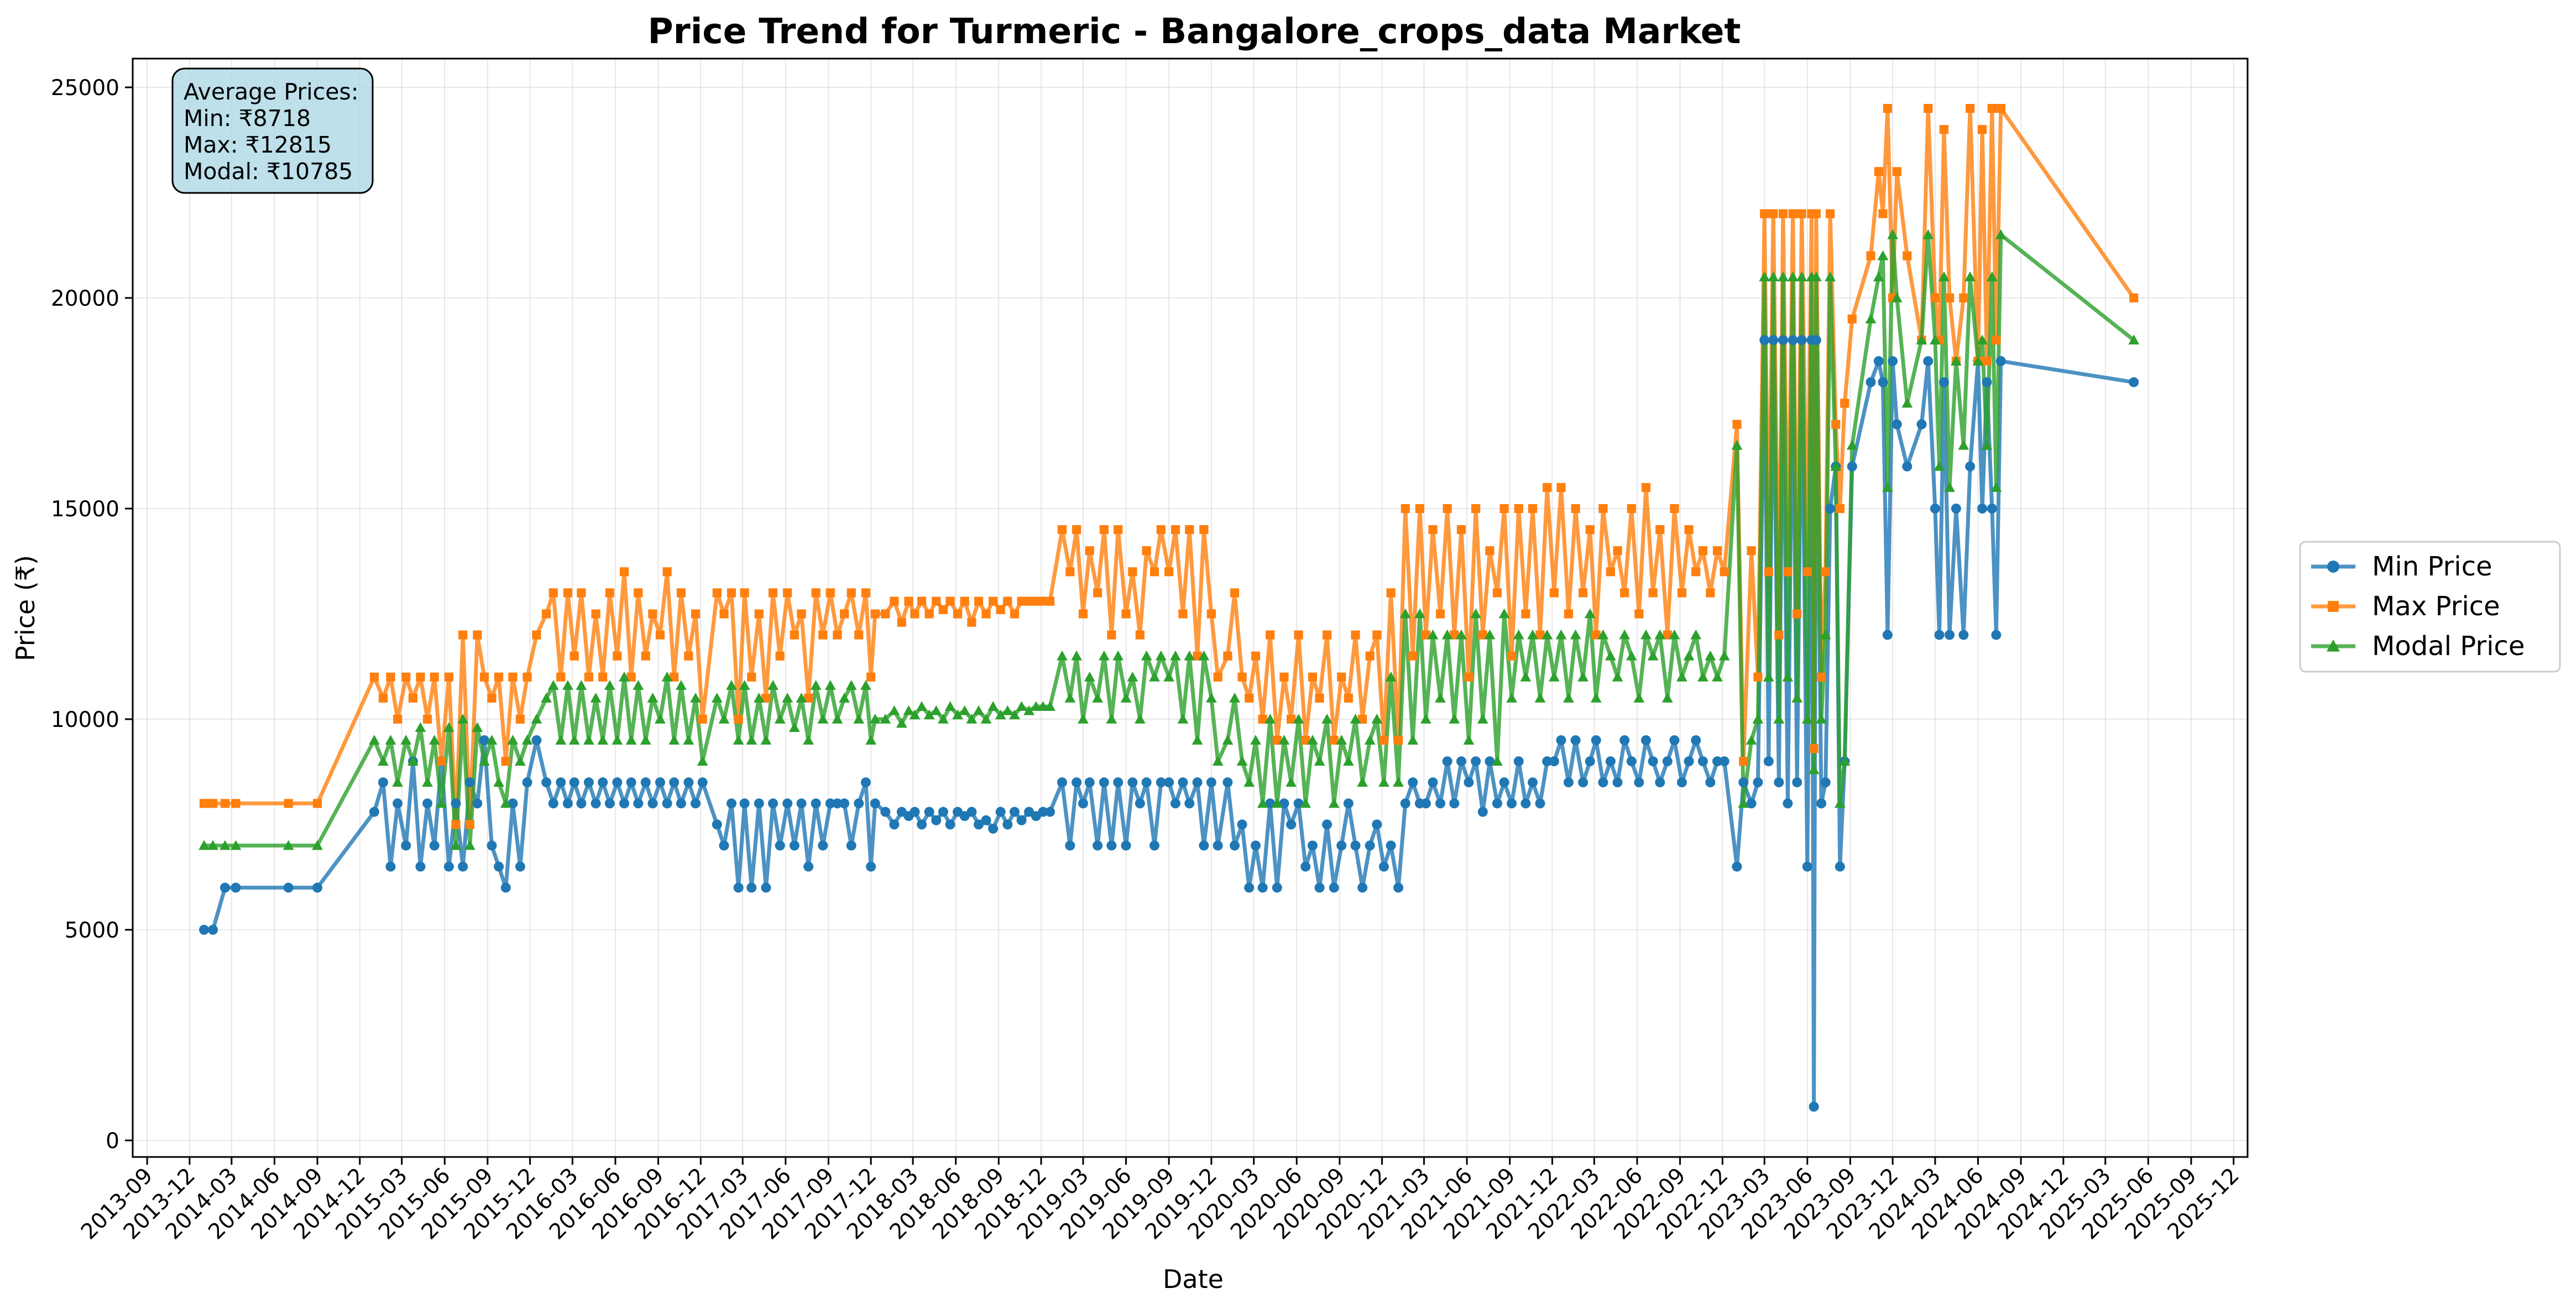 The image size is (2576, 1309). I want to click on y-tick-label: 10000, so click(85, 720).